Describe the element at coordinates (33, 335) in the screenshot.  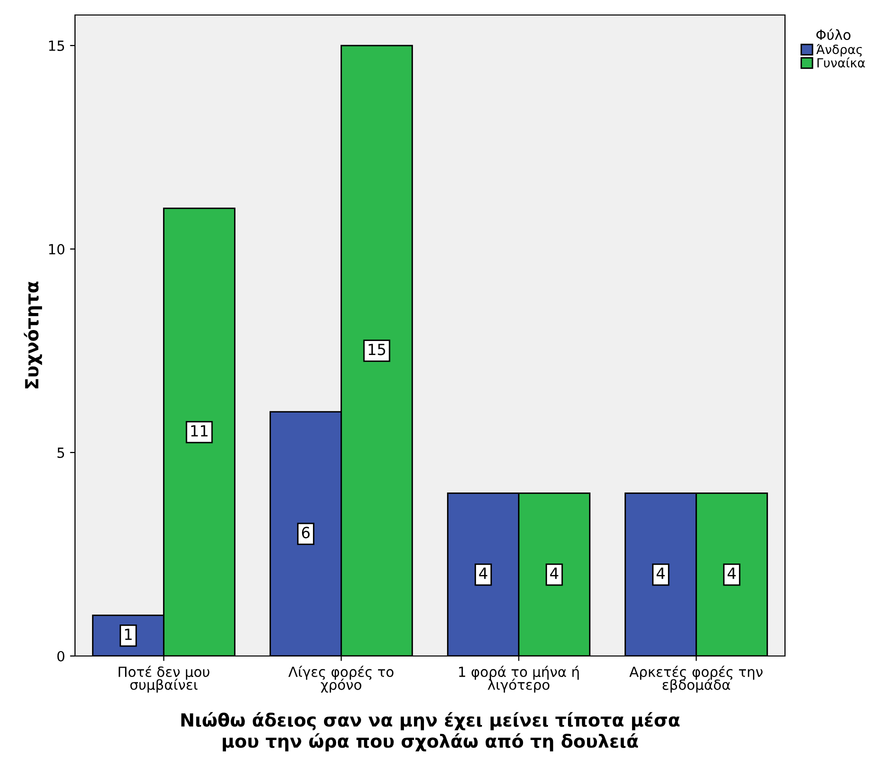
I see `y-axis-title: Συχνότητα` at that location.